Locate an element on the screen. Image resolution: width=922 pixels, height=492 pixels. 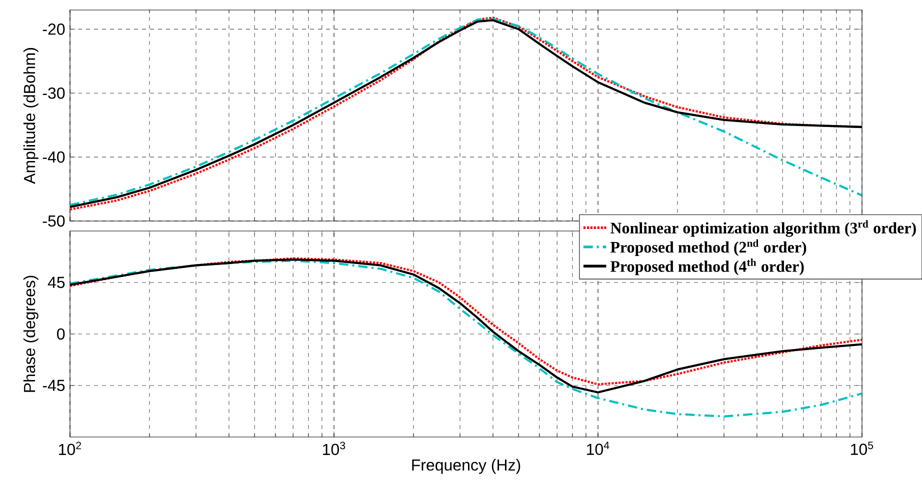
x-axis-title: Frequency (Hz) is located at coordinates (466, 466).